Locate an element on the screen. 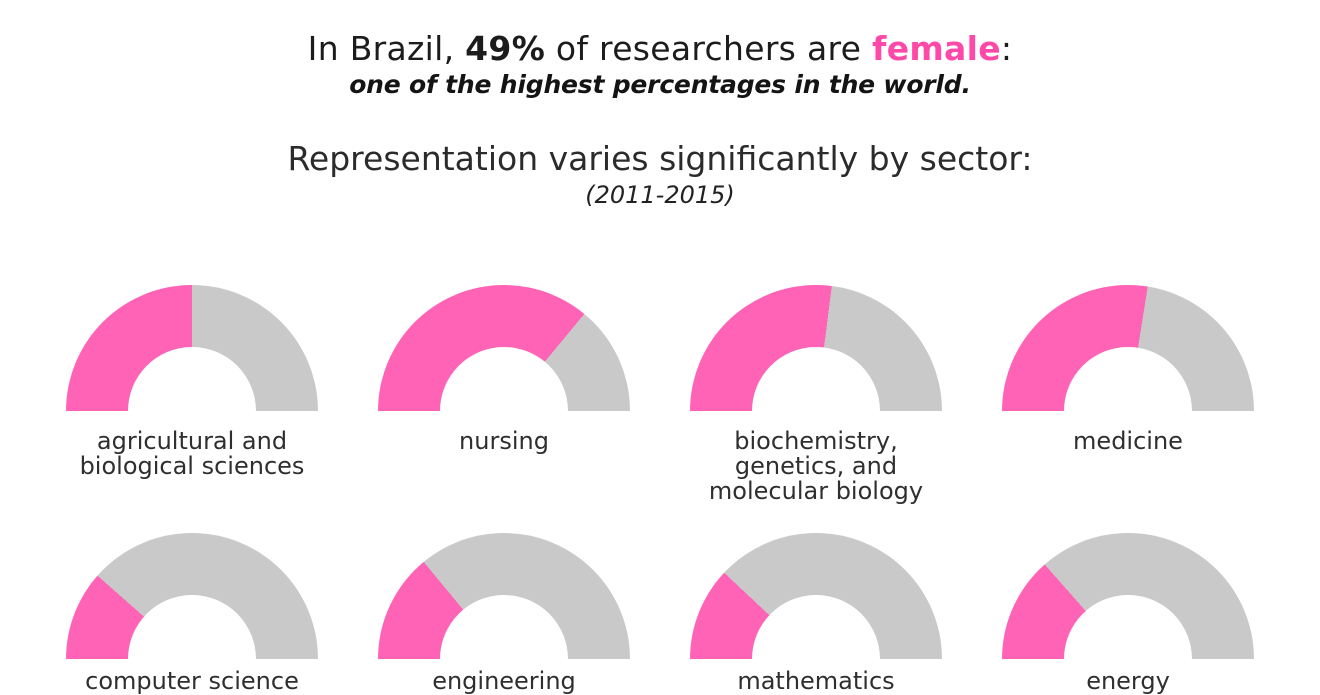 The height and width of the screenshot is (695, 1320). label-line: medicine is located at coordinates (1128, 441).